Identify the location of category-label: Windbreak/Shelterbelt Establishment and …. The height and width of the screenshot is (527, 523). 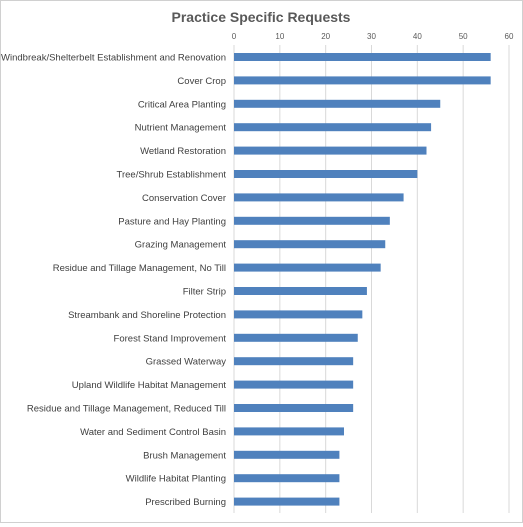
(113, 58).